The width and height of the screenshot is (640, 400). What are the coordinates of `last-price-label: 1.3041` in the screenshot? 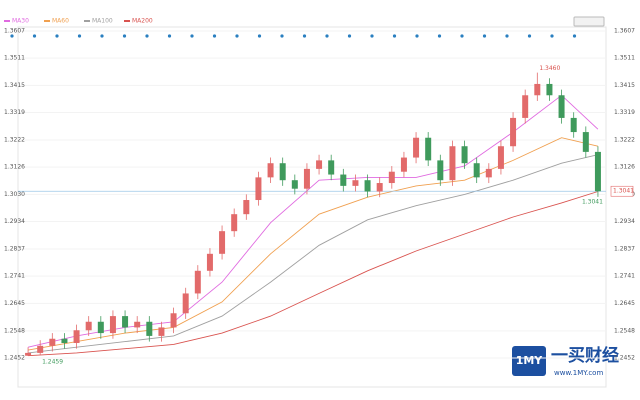 It's located at (623, 191).